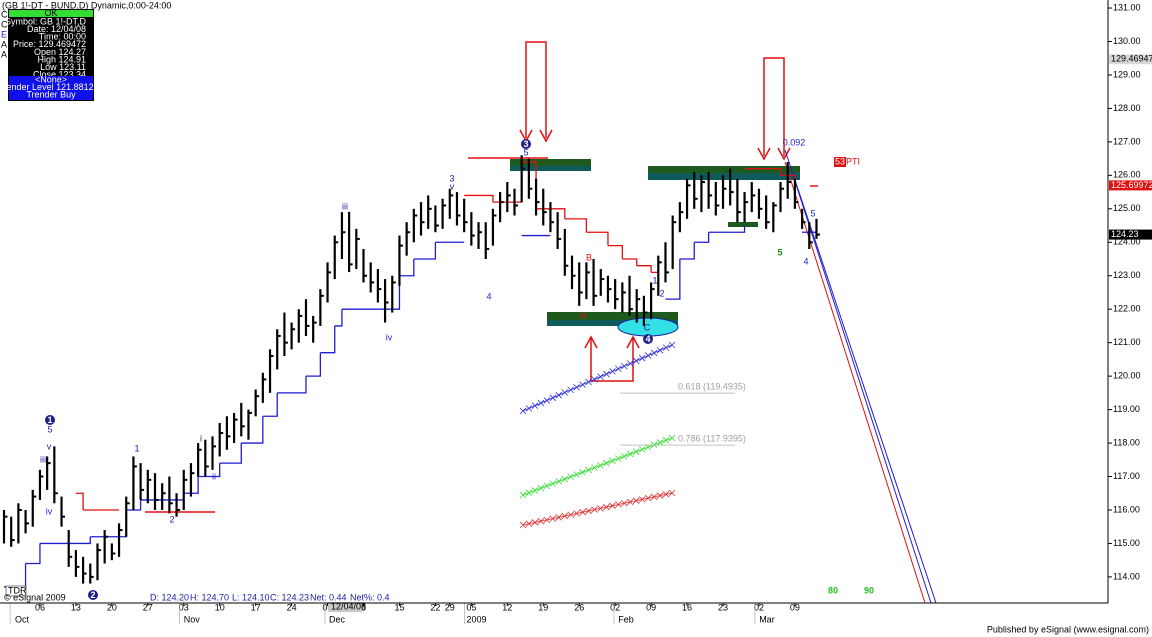 The width and height of the screenshot is (1152, 637). Describe the element at coordinates (536, 89) in the screenshot. I see `arrow` at that location.